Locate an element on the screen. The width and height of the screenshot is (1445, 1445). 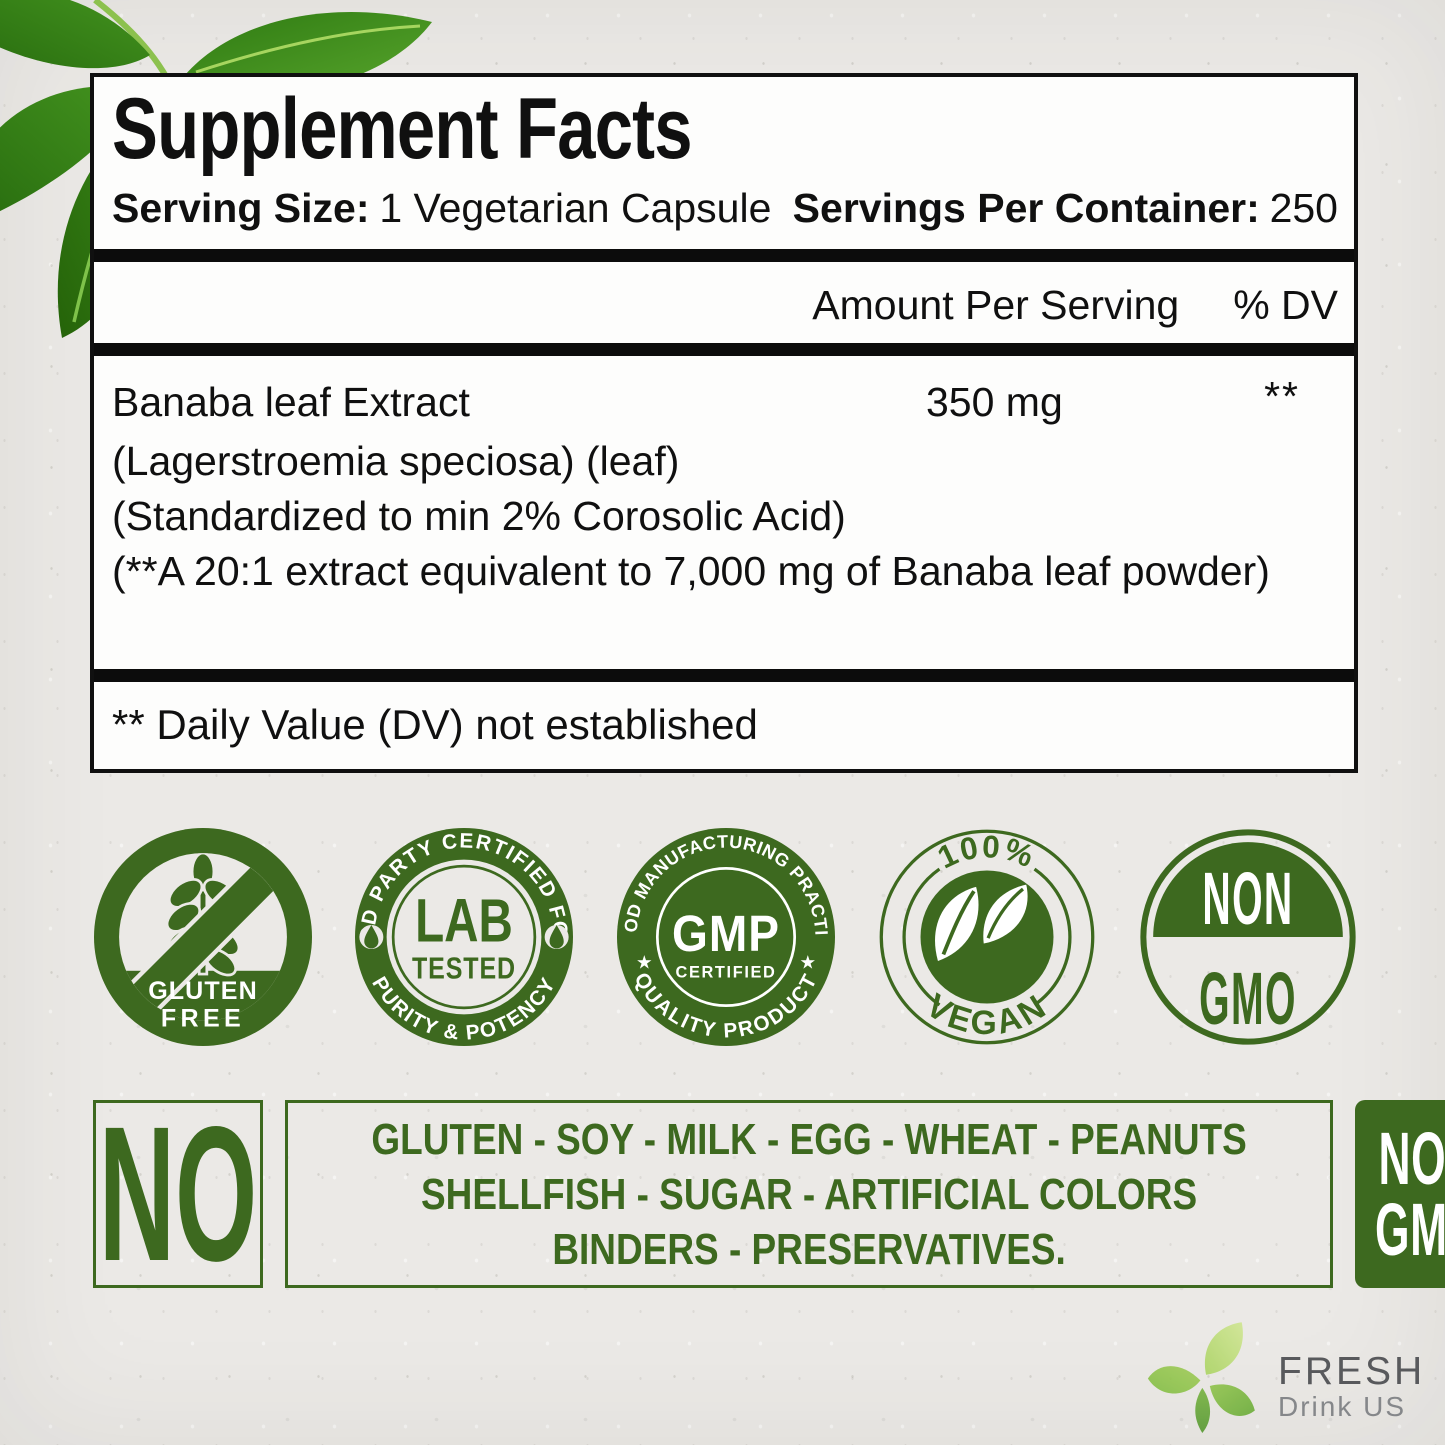
banaba-leaves-decoration-icon is located at coordinates (216, 169).